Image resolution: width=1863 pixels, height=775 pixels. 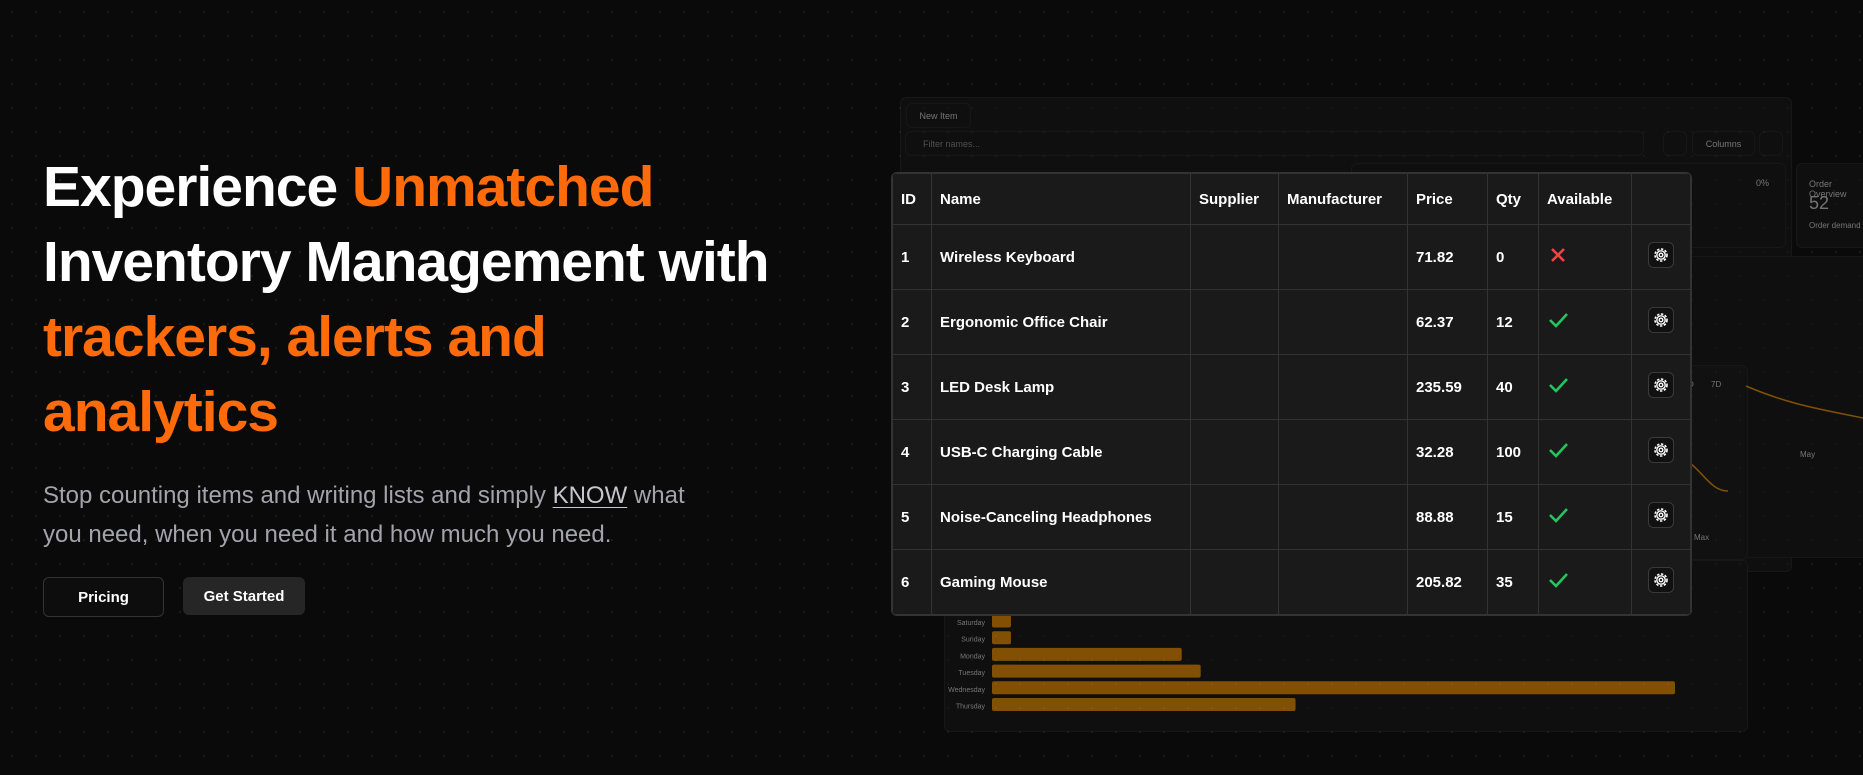 I want to click on qty-cell: 12, so click(x=1513, y=322).